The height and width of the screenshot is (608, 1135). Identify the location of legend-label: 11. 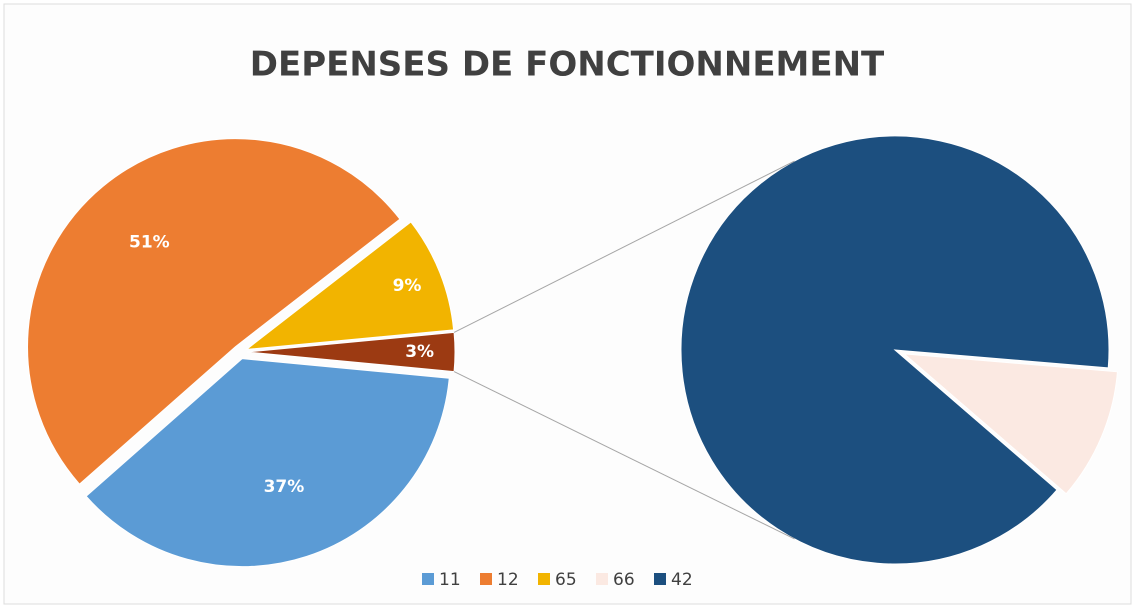
(450, 580).